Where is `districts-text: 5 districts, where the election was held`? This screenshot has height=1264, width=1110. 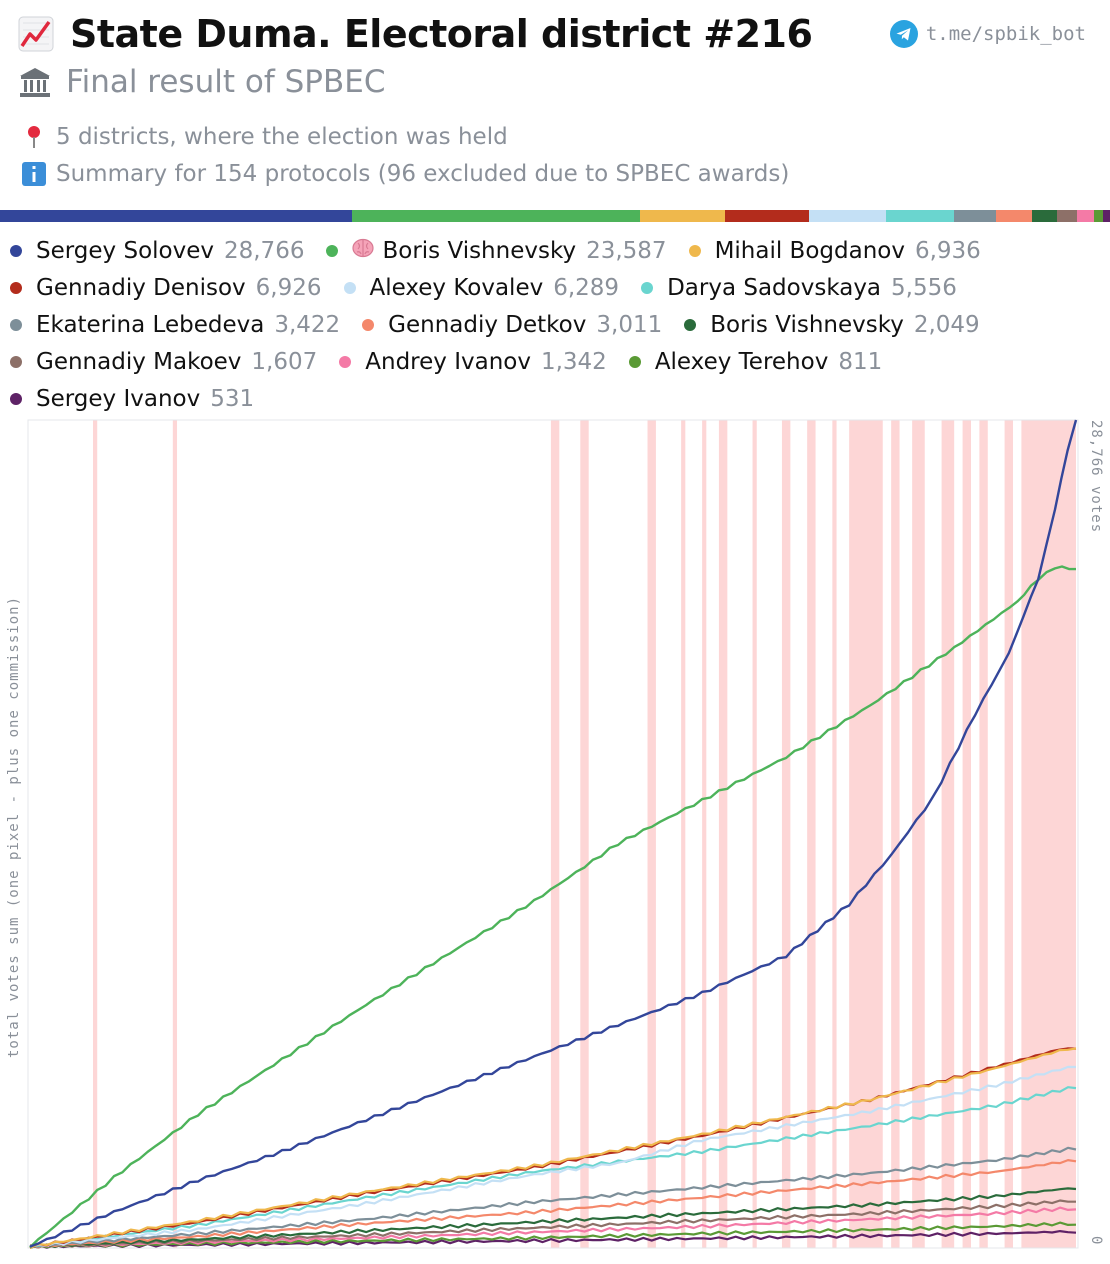 districts-text: 5 districts, where the election was held is located at coordinates (282, 137).